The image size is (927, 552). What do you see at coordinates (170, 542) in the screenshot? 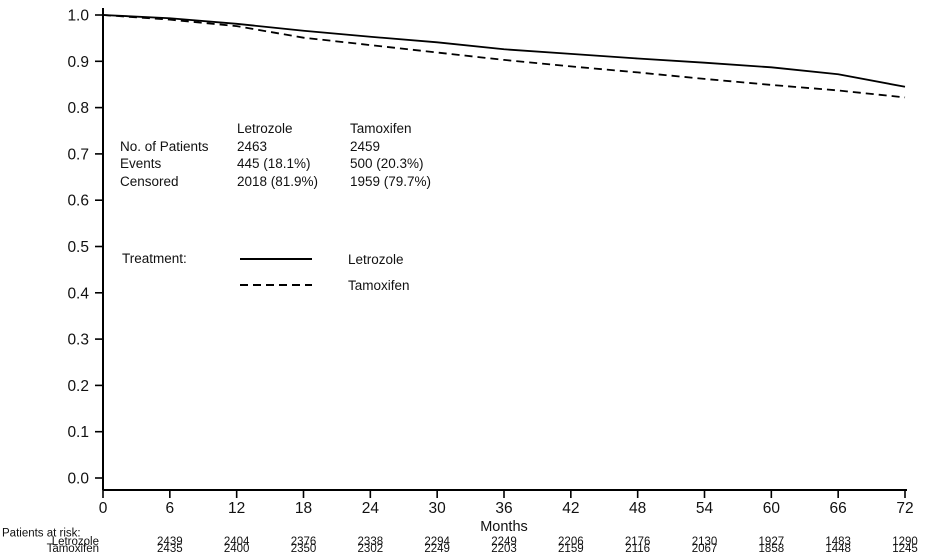
I see `at-risk-count: 2439` at bounding box center [170, 542].